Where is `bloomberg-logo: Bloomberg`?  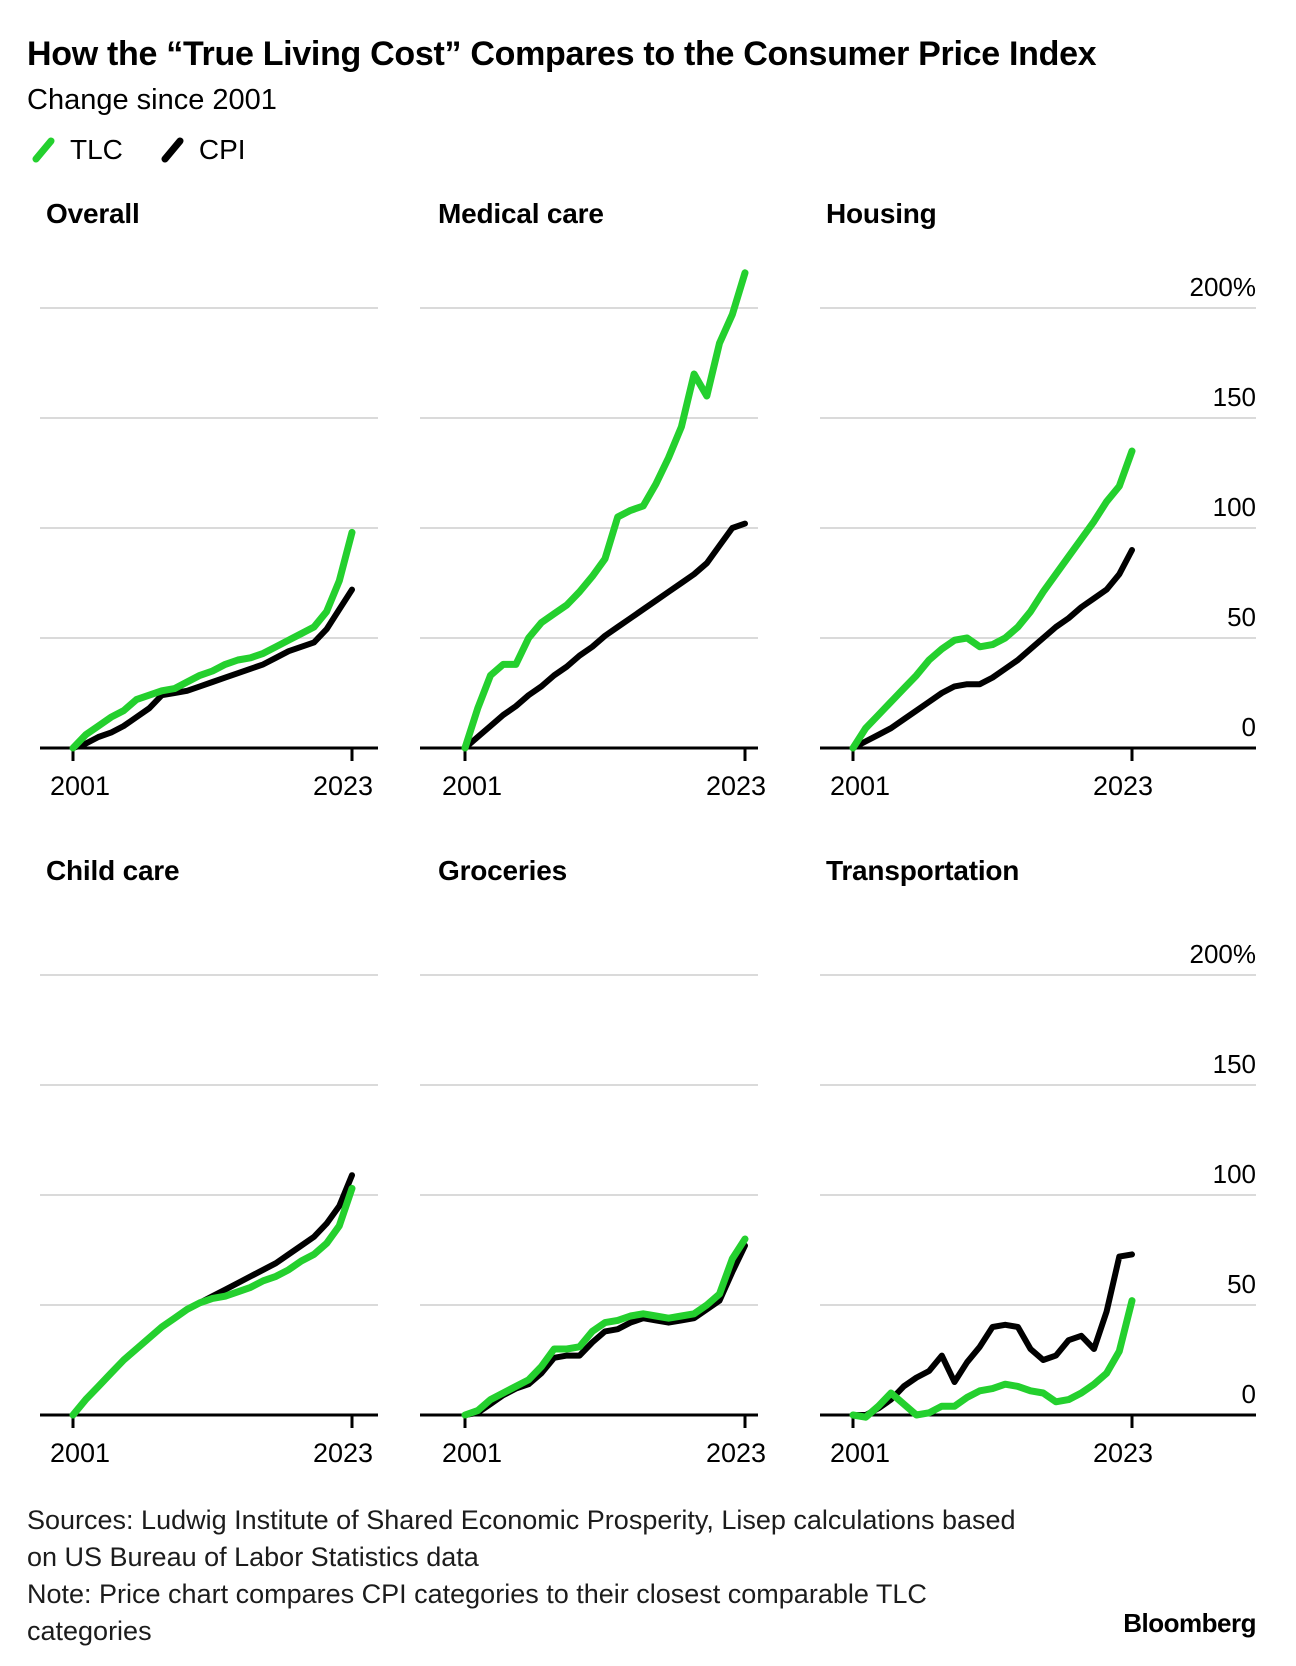
bloomberg-logo: Bloomberg is located at coordinates (1189, 1623).